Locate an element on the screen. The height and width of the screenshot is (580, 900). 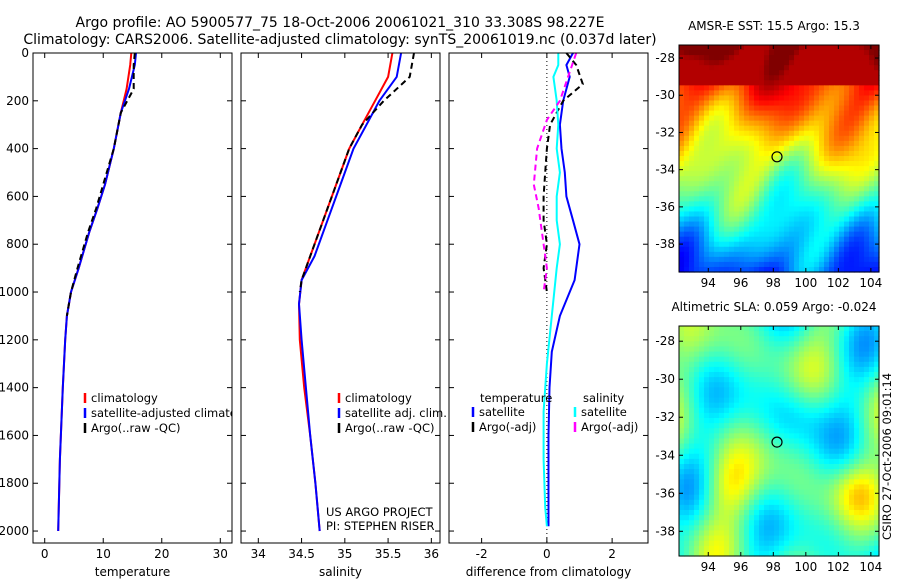
x-tick-label: 100 is located at coordinates (805, 567).